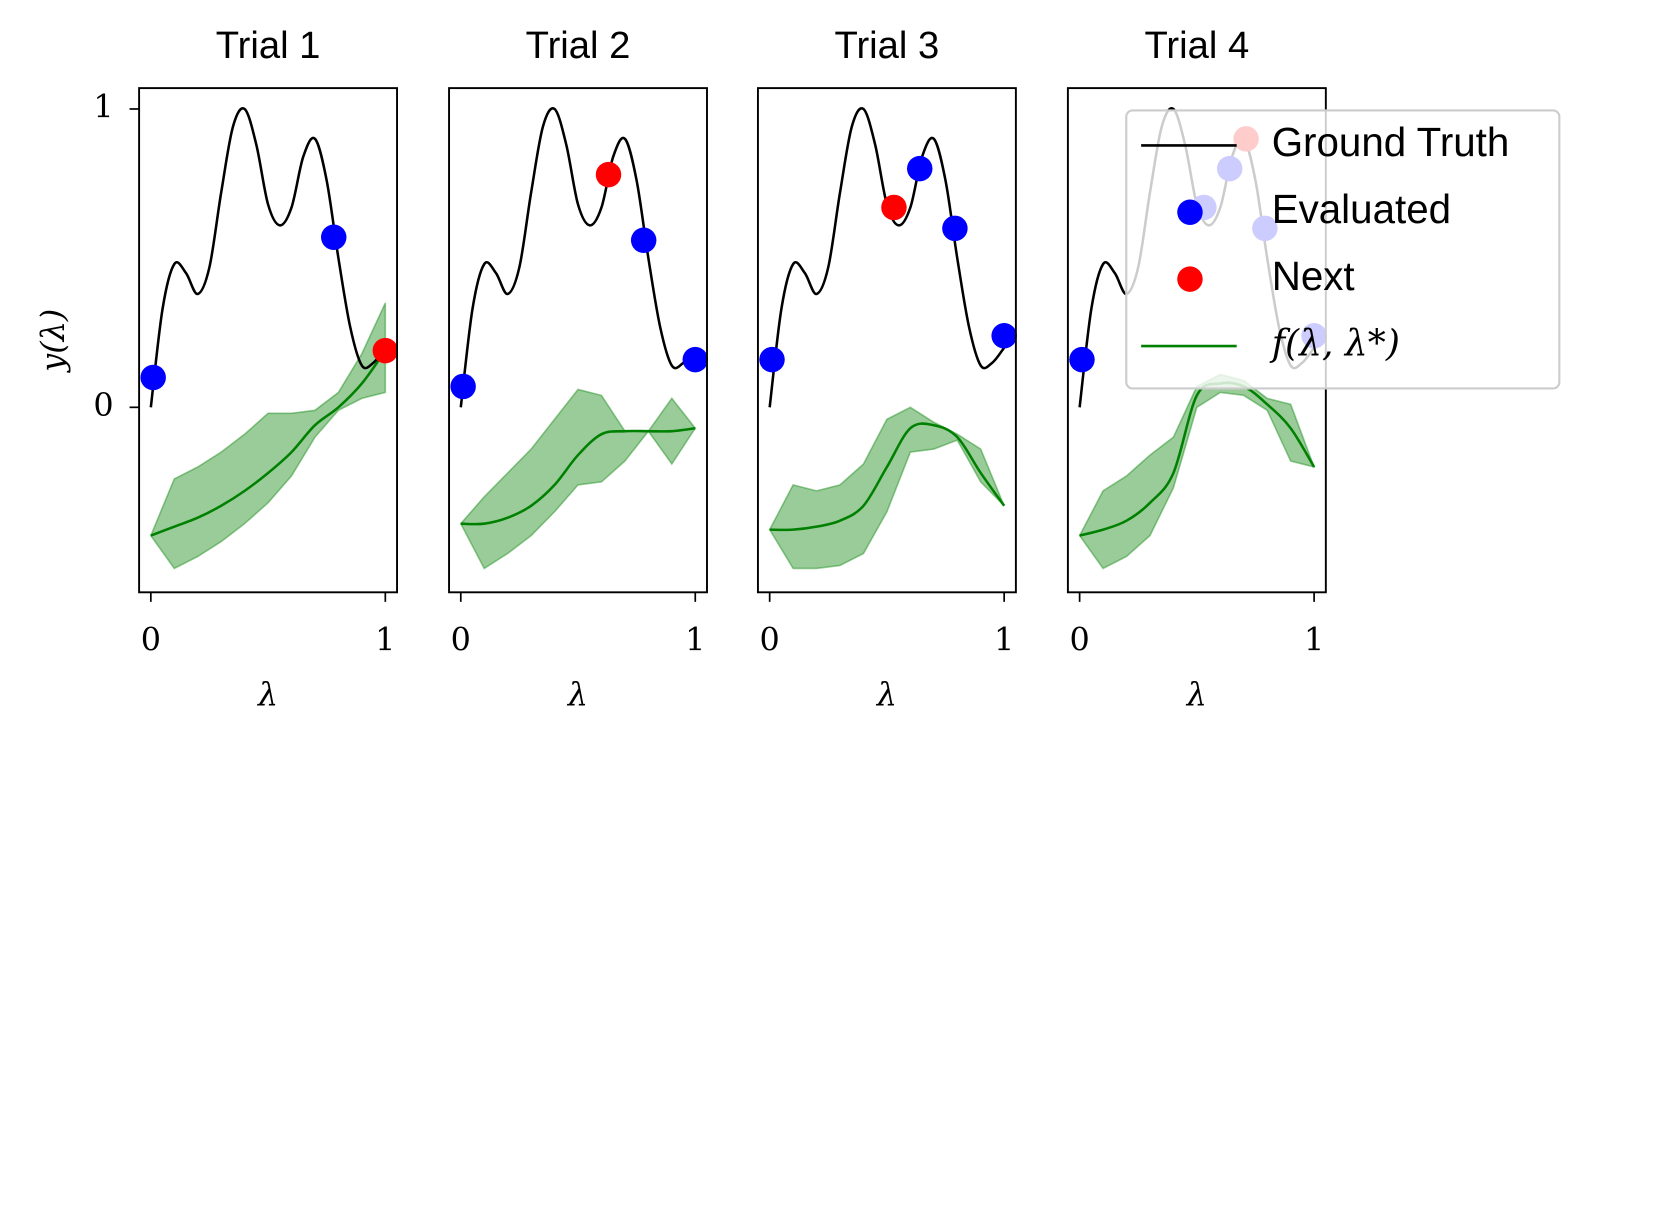 This screenshot has width=1656, height=1226. What do you see at coordinates (1334, 344) in the screenshot?
I see `legend-label: f(λ, λ*)` at bounding box center [1334, 344].